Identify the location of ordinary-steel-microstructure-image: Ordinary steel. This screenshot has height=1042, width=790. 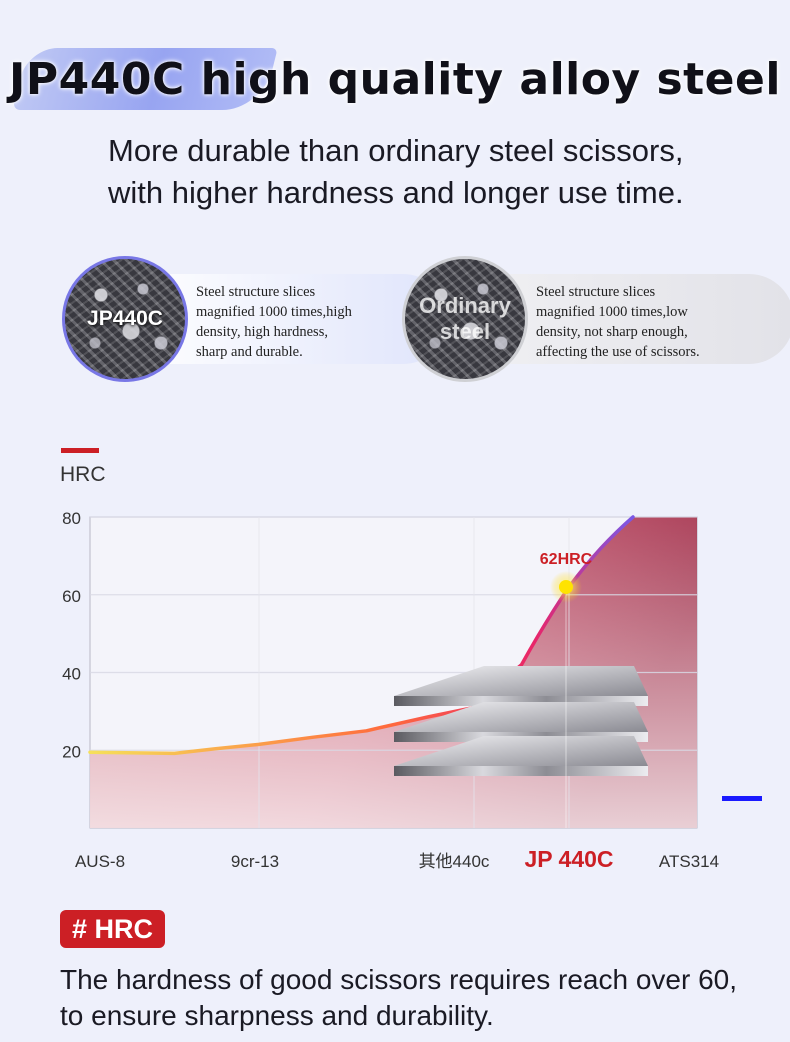
(465, 319).